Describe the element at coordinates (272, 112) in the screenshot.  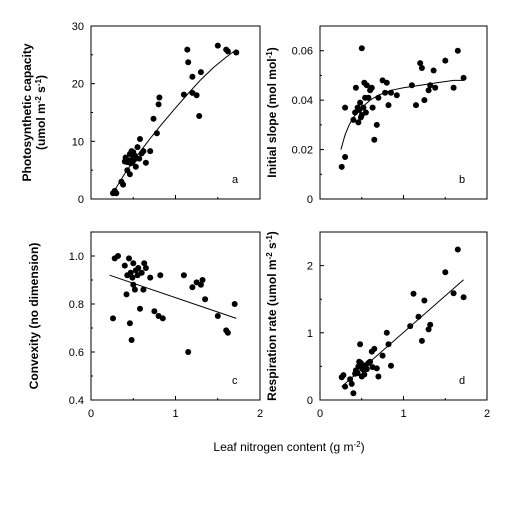
I see `y-axis-title: Initial slope (mol mol-1)` at that location.